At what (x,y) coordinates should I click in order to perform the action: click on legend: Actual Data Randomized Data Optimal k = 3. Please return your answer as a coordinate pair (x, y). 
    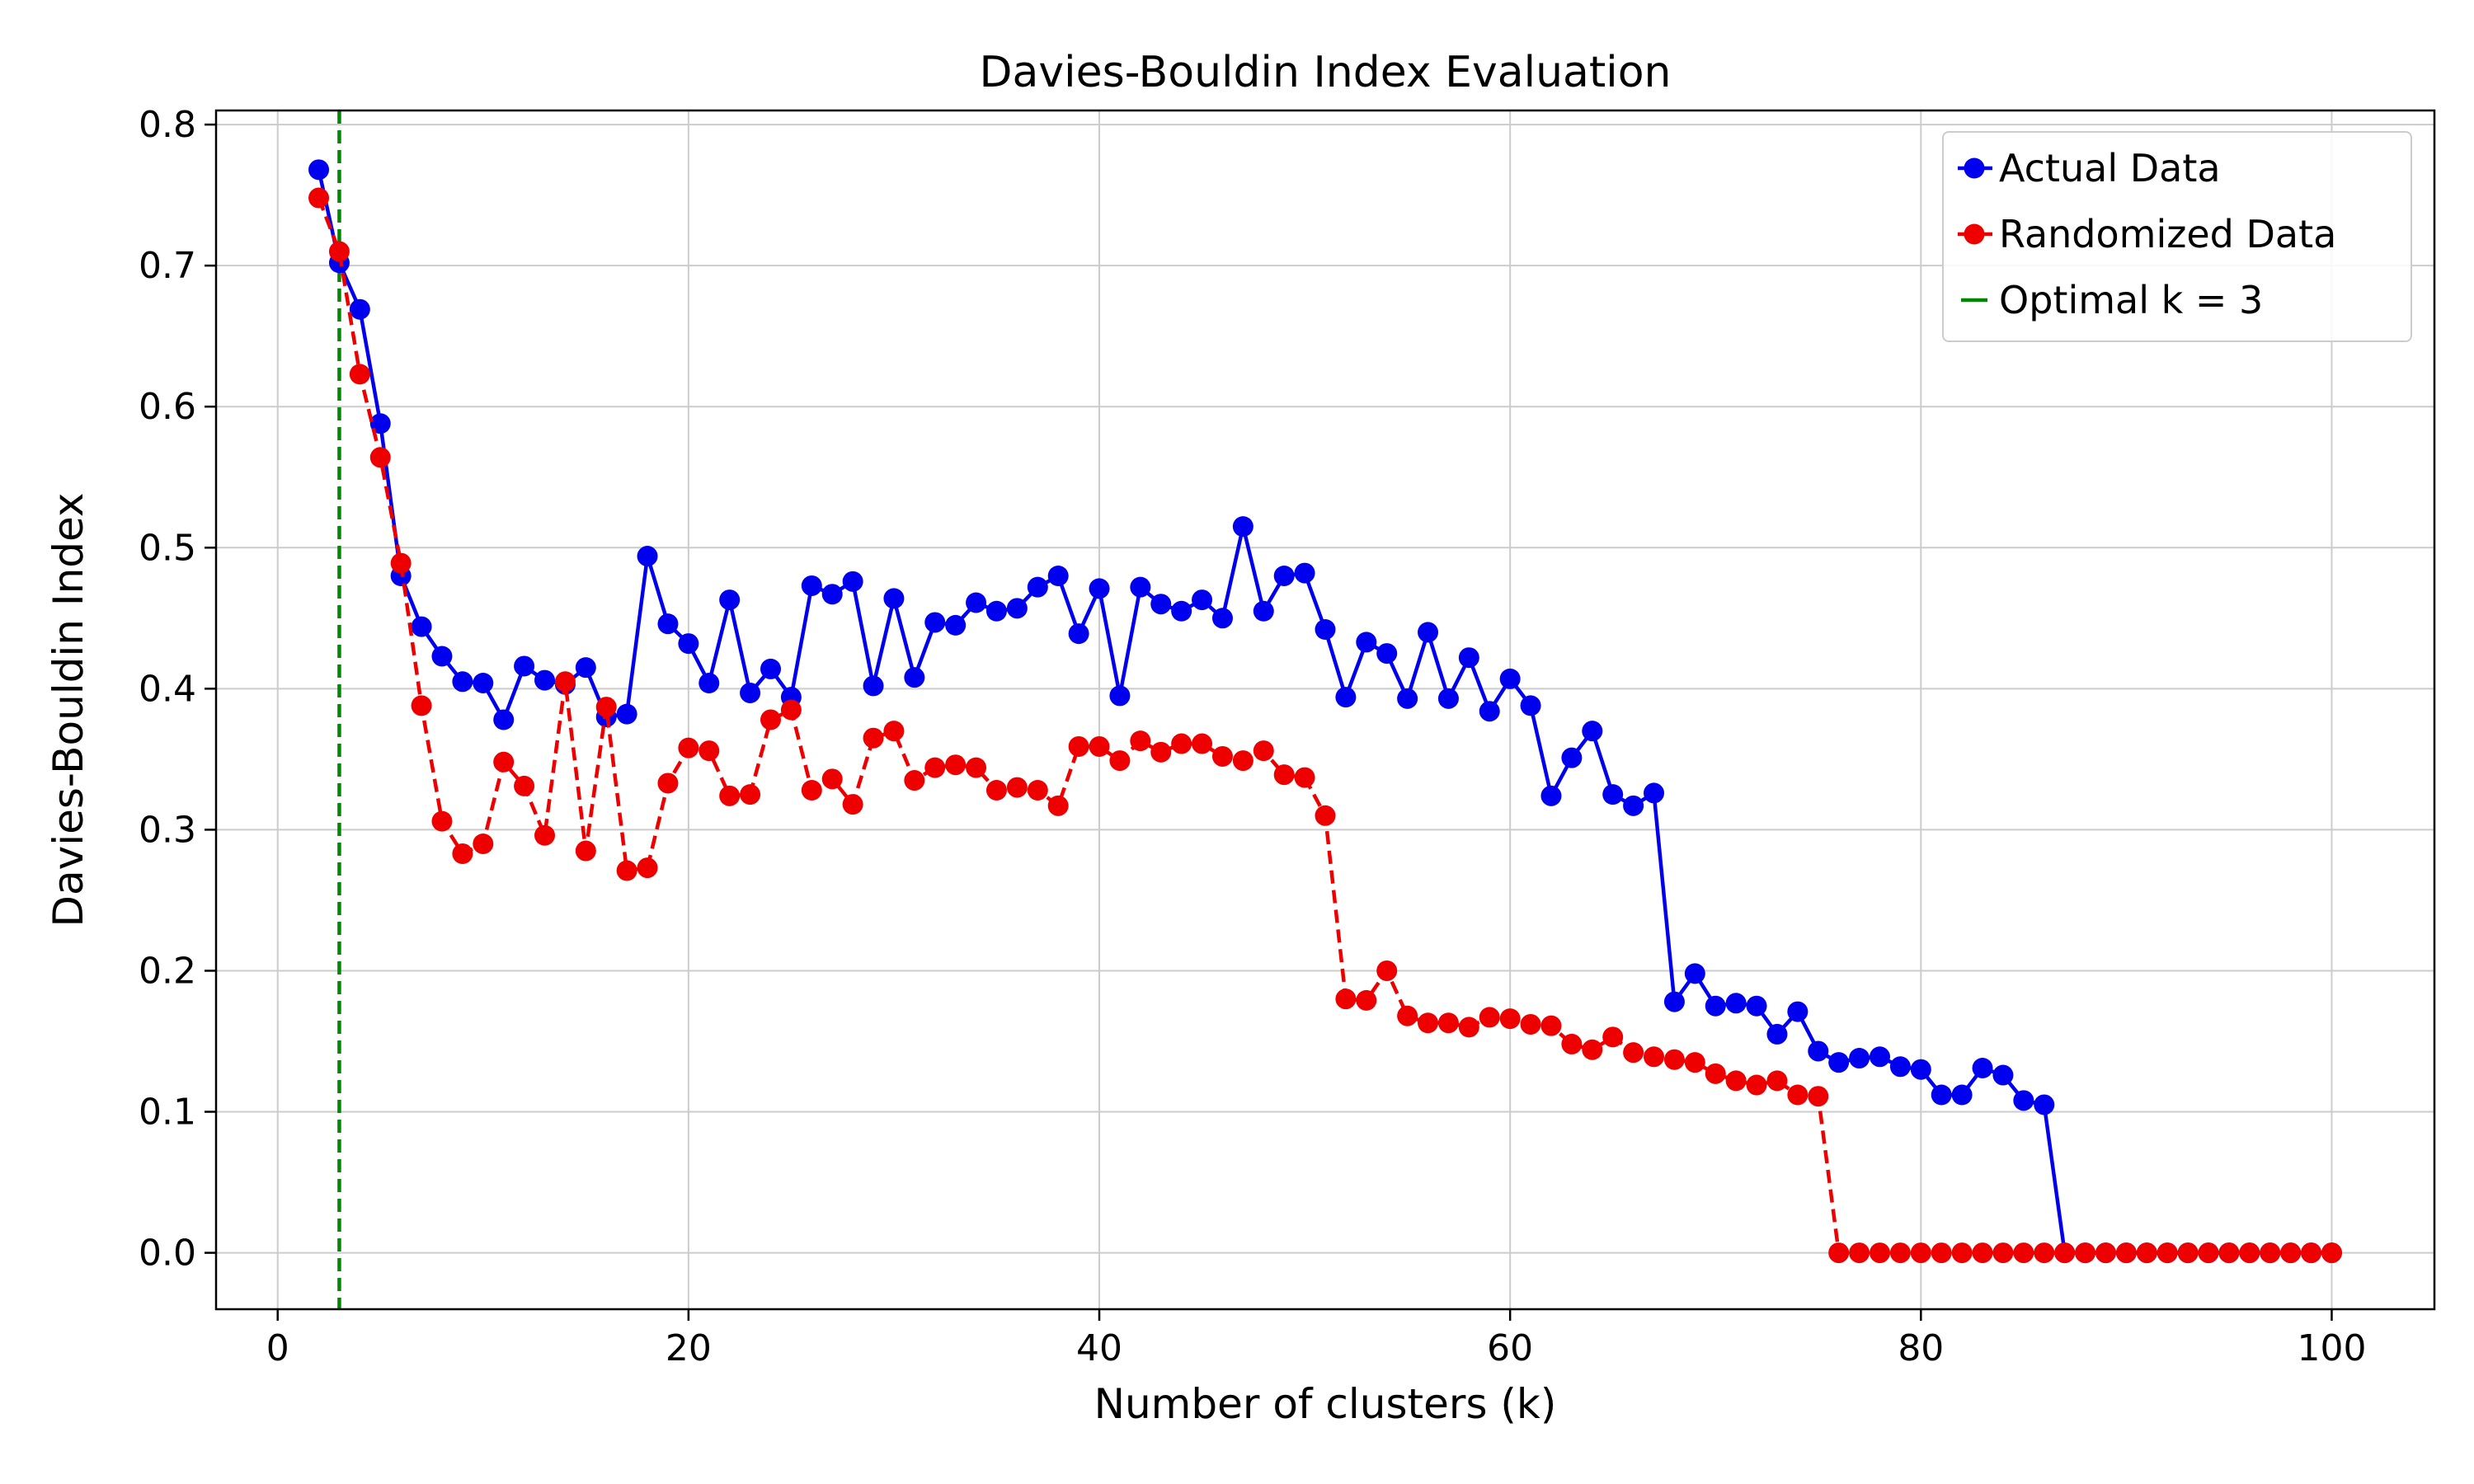
    Looking at the image, I should click on (2177, 236).